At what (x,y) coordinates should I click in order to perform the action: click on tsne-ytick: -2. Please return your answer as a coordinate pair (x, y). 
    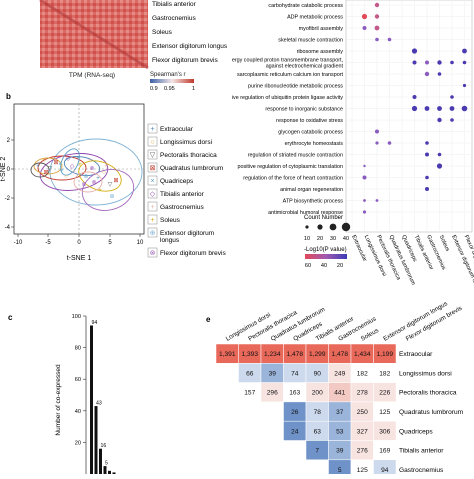
    Looking at the image, I should click on (8, 199).